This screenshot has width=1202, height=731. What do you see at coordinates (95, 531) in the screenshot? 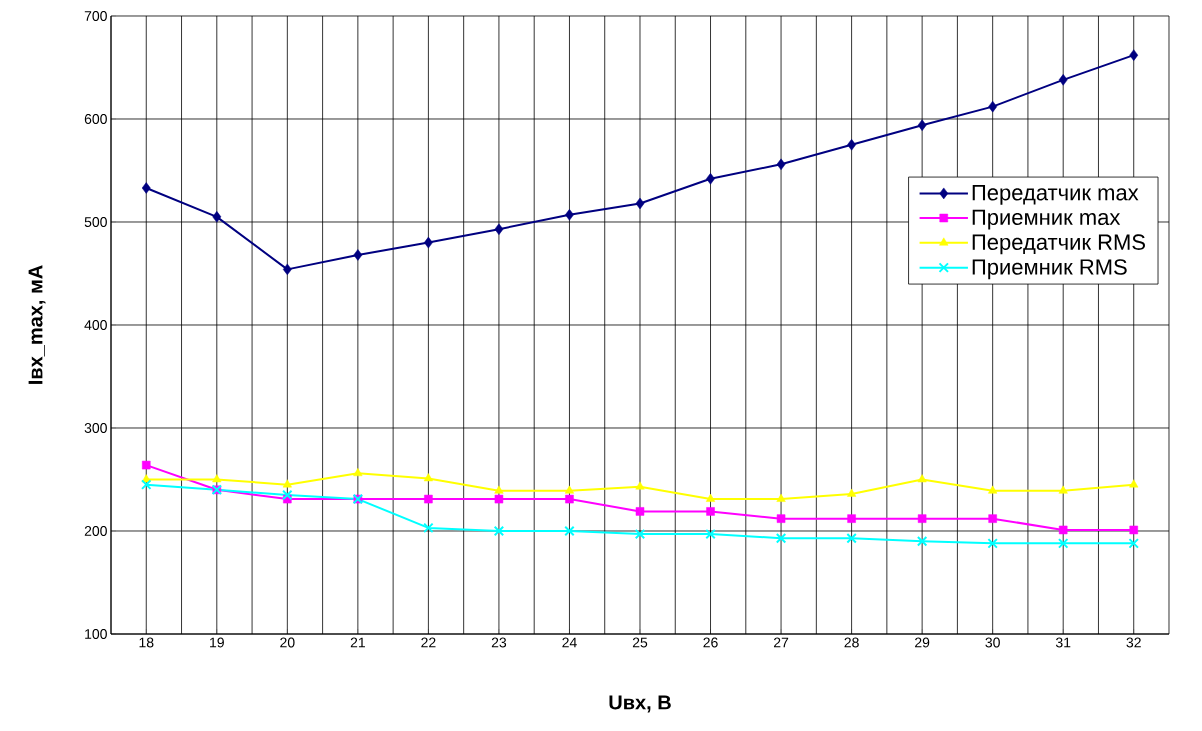
I see `y-tick-label: 200` at bounding box center [95, 531].